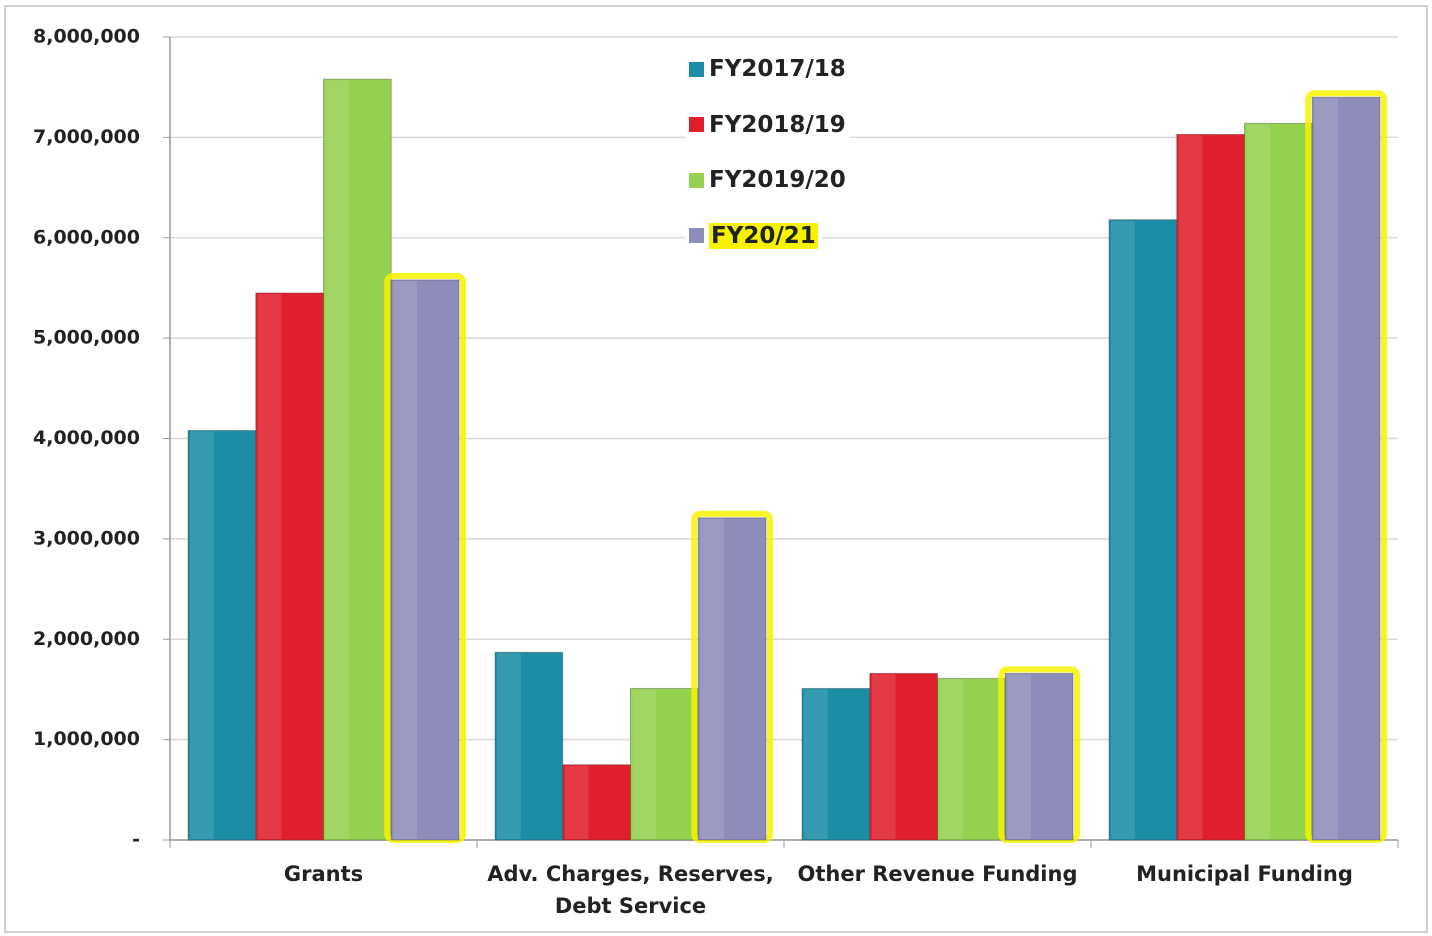 This screenshot has height=936, width=1432. I want to click on x-tick-label: Adv. Charges, Reserves, Debt Service, so click(630, 890).